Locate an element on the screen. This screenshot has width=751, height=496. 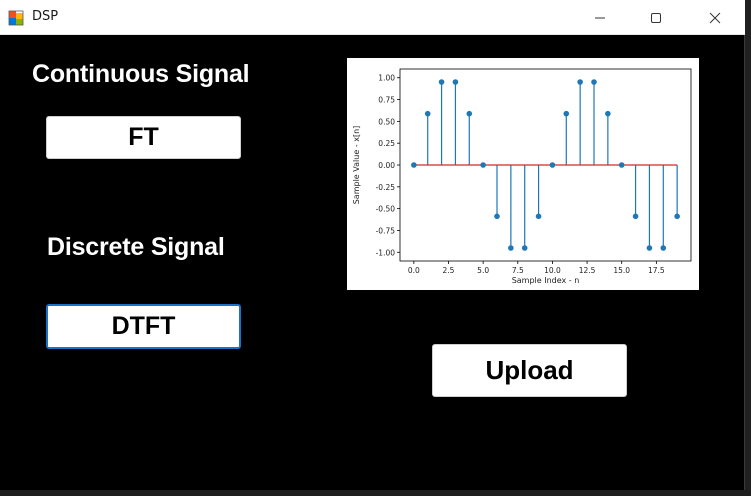
dtft-button: DTFT is located at coordinates (143, 326).